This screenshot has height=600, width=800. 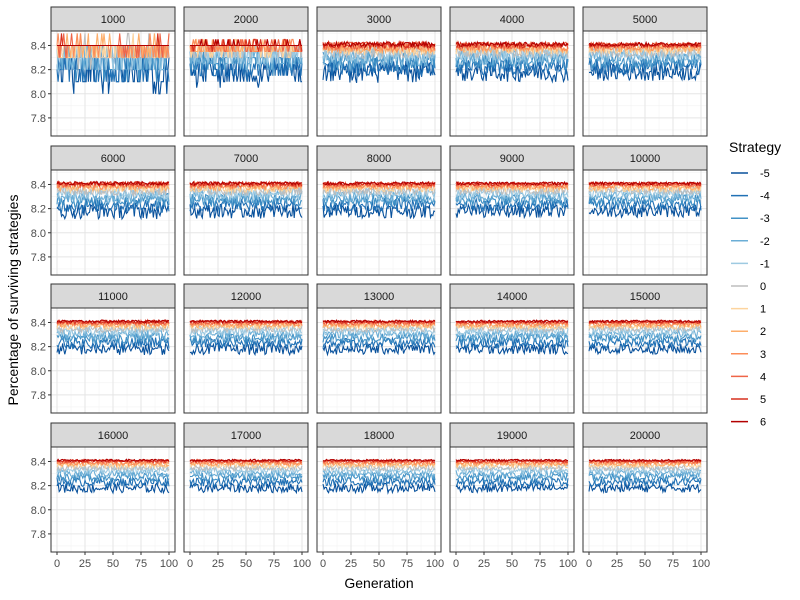 I want to click on facet-panel: 2000, so click(x=246, y=71).